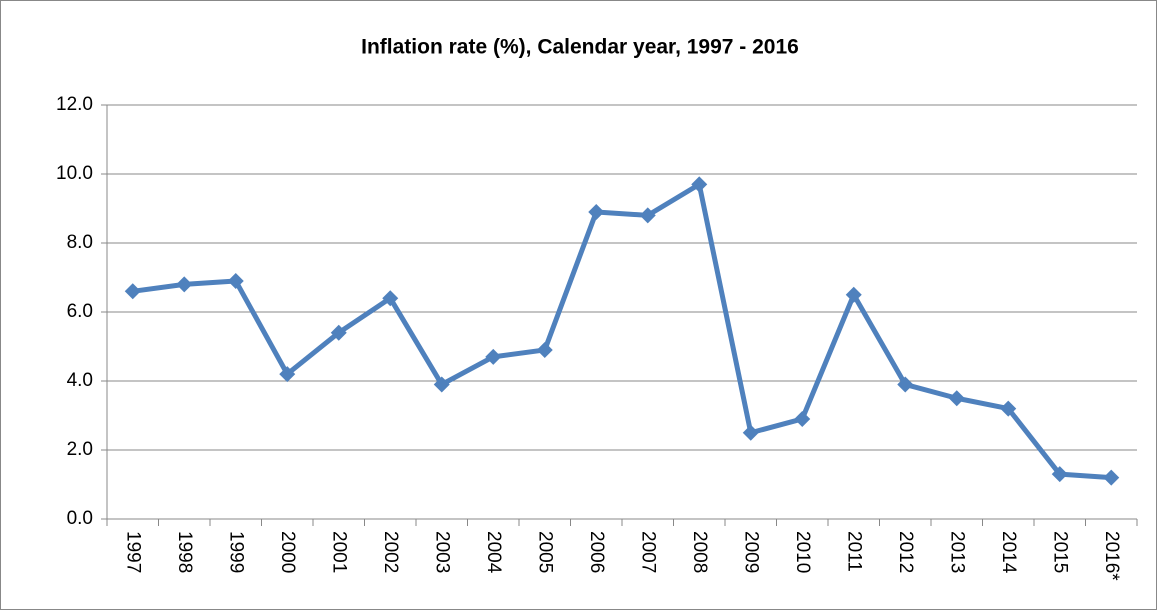 The height and width of the screenshot is (610, 1158). What do you see at coordinates (287, 552) in the screenshot?
I see `x-tick-label: 2000` at bounding box center [287, 552].